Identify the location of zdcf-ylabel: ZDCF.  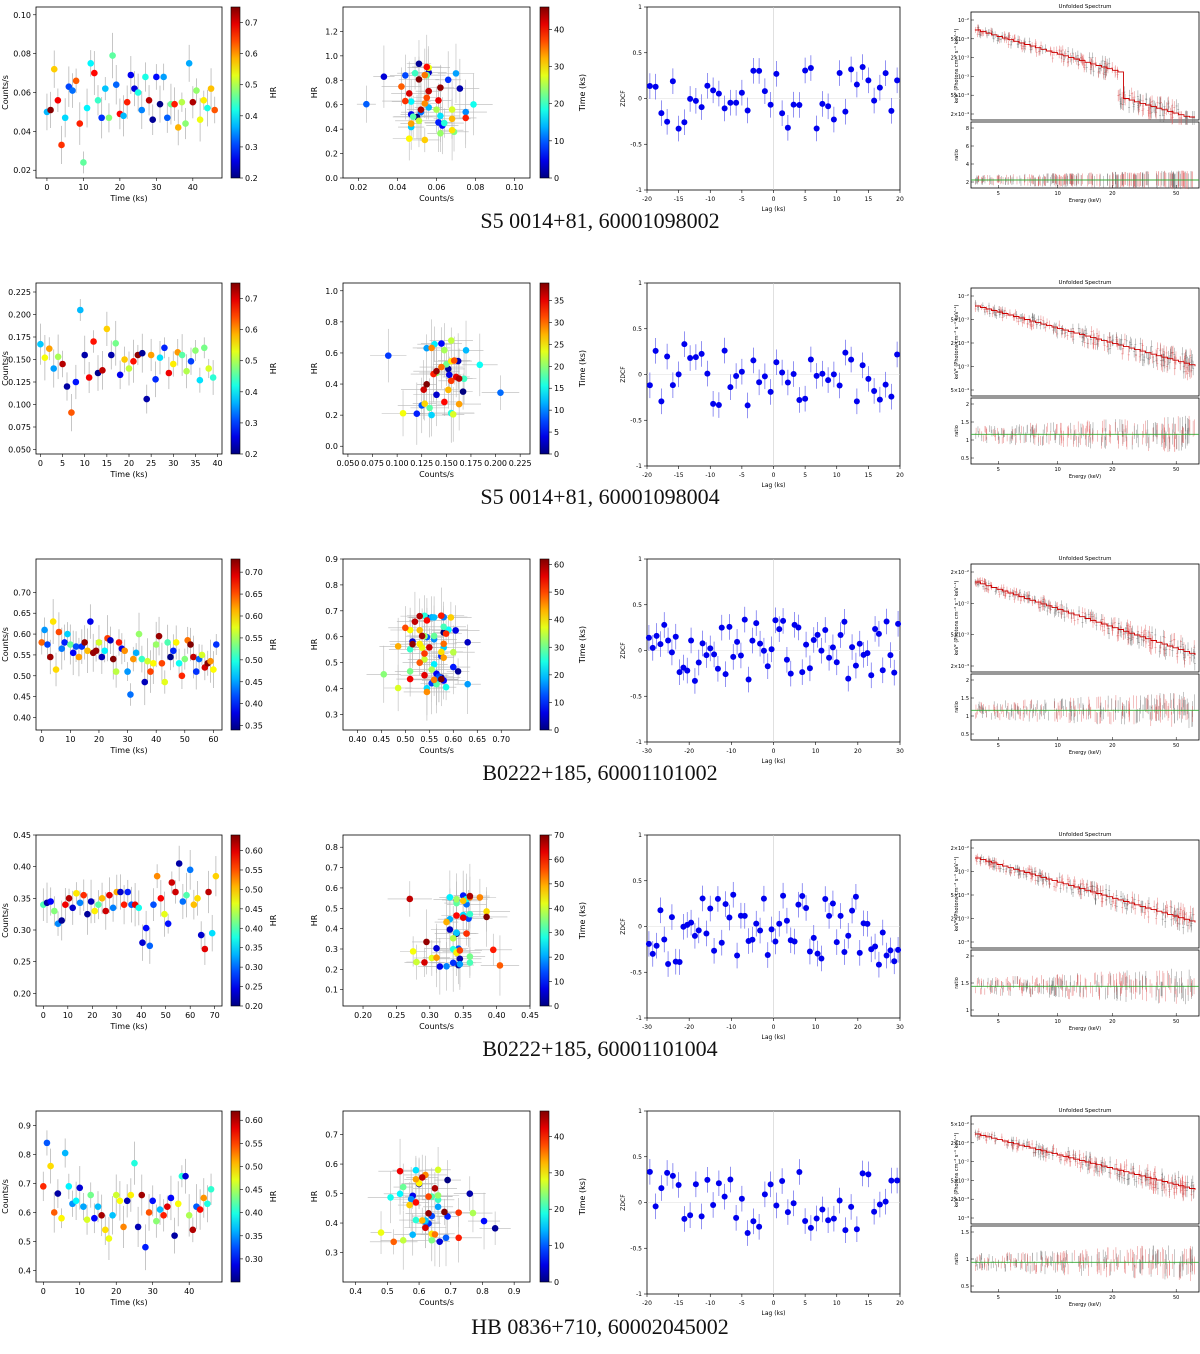
(623, 650).